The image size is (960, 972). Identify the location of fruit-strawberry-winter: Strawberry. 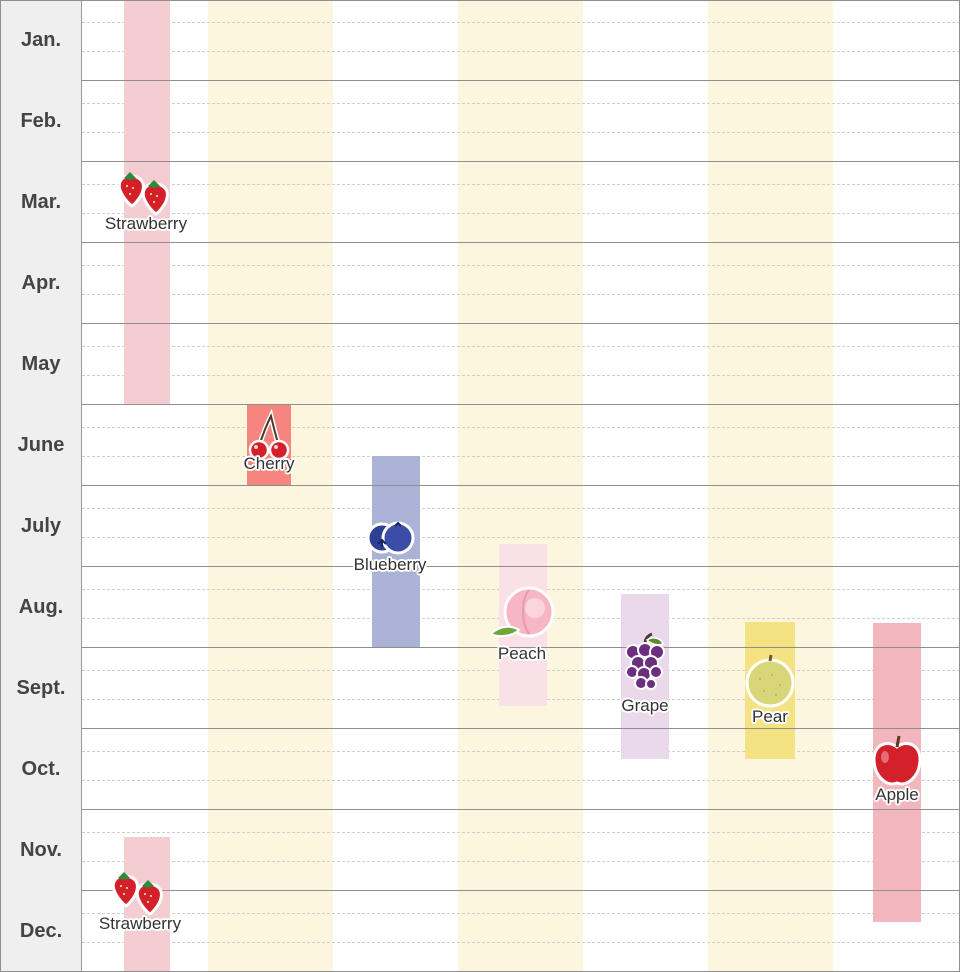
(140, 901).